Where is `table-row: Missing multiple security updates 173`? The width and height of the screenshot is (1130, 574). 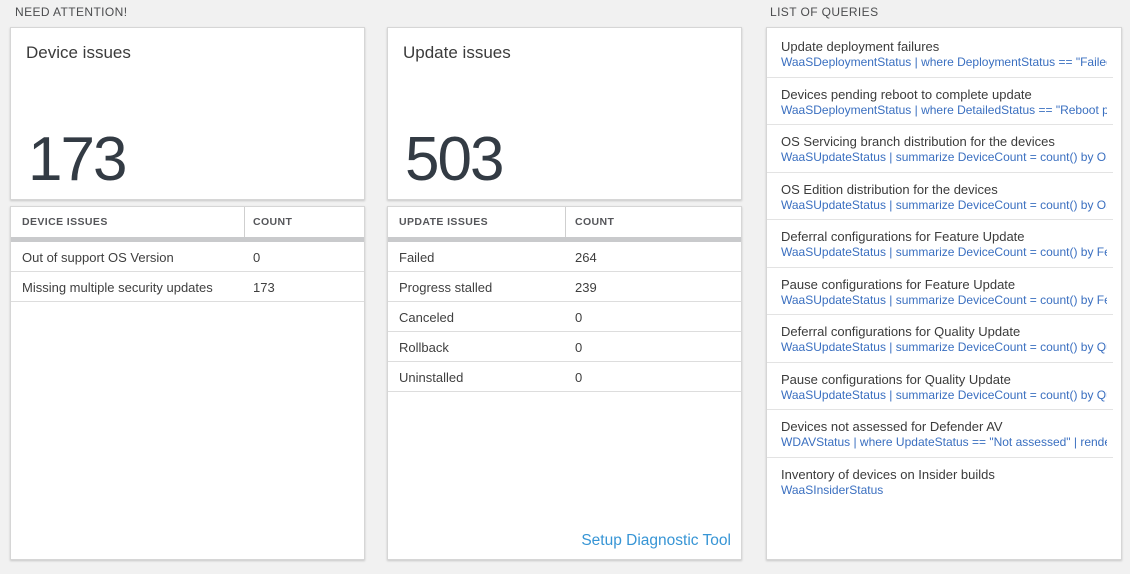 table-row: Missing multiple security updates 173 is located at coordinates (187, 287).